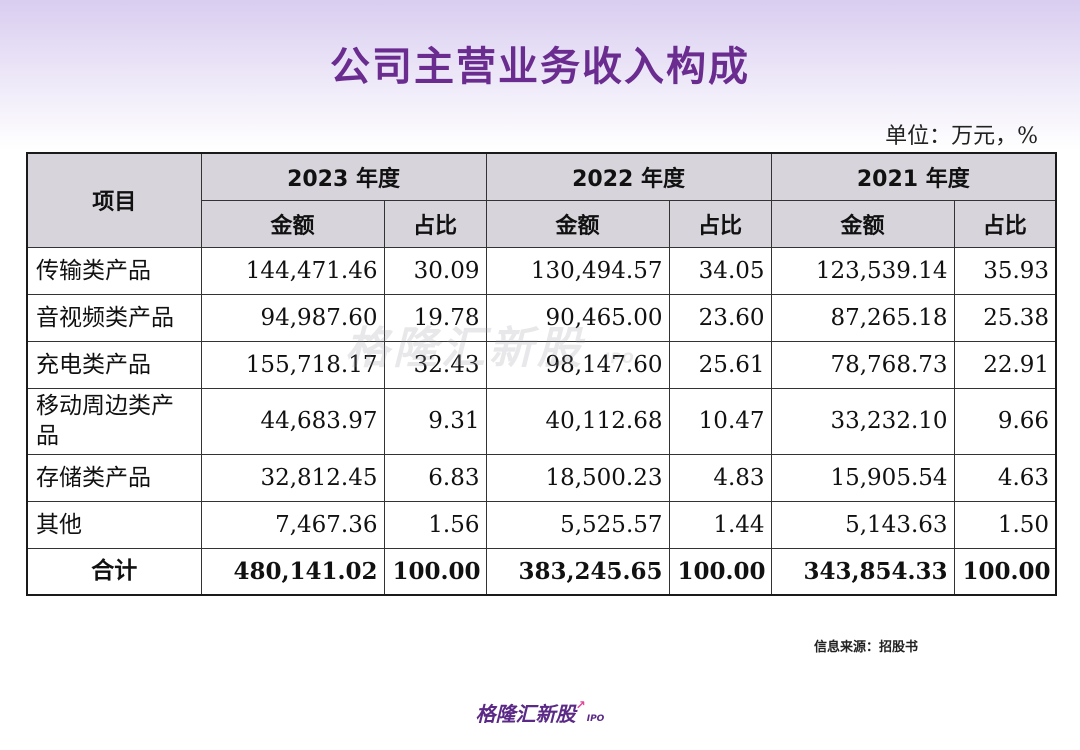  I want to click on cell-ratio: 32.43, so click(435, 364).